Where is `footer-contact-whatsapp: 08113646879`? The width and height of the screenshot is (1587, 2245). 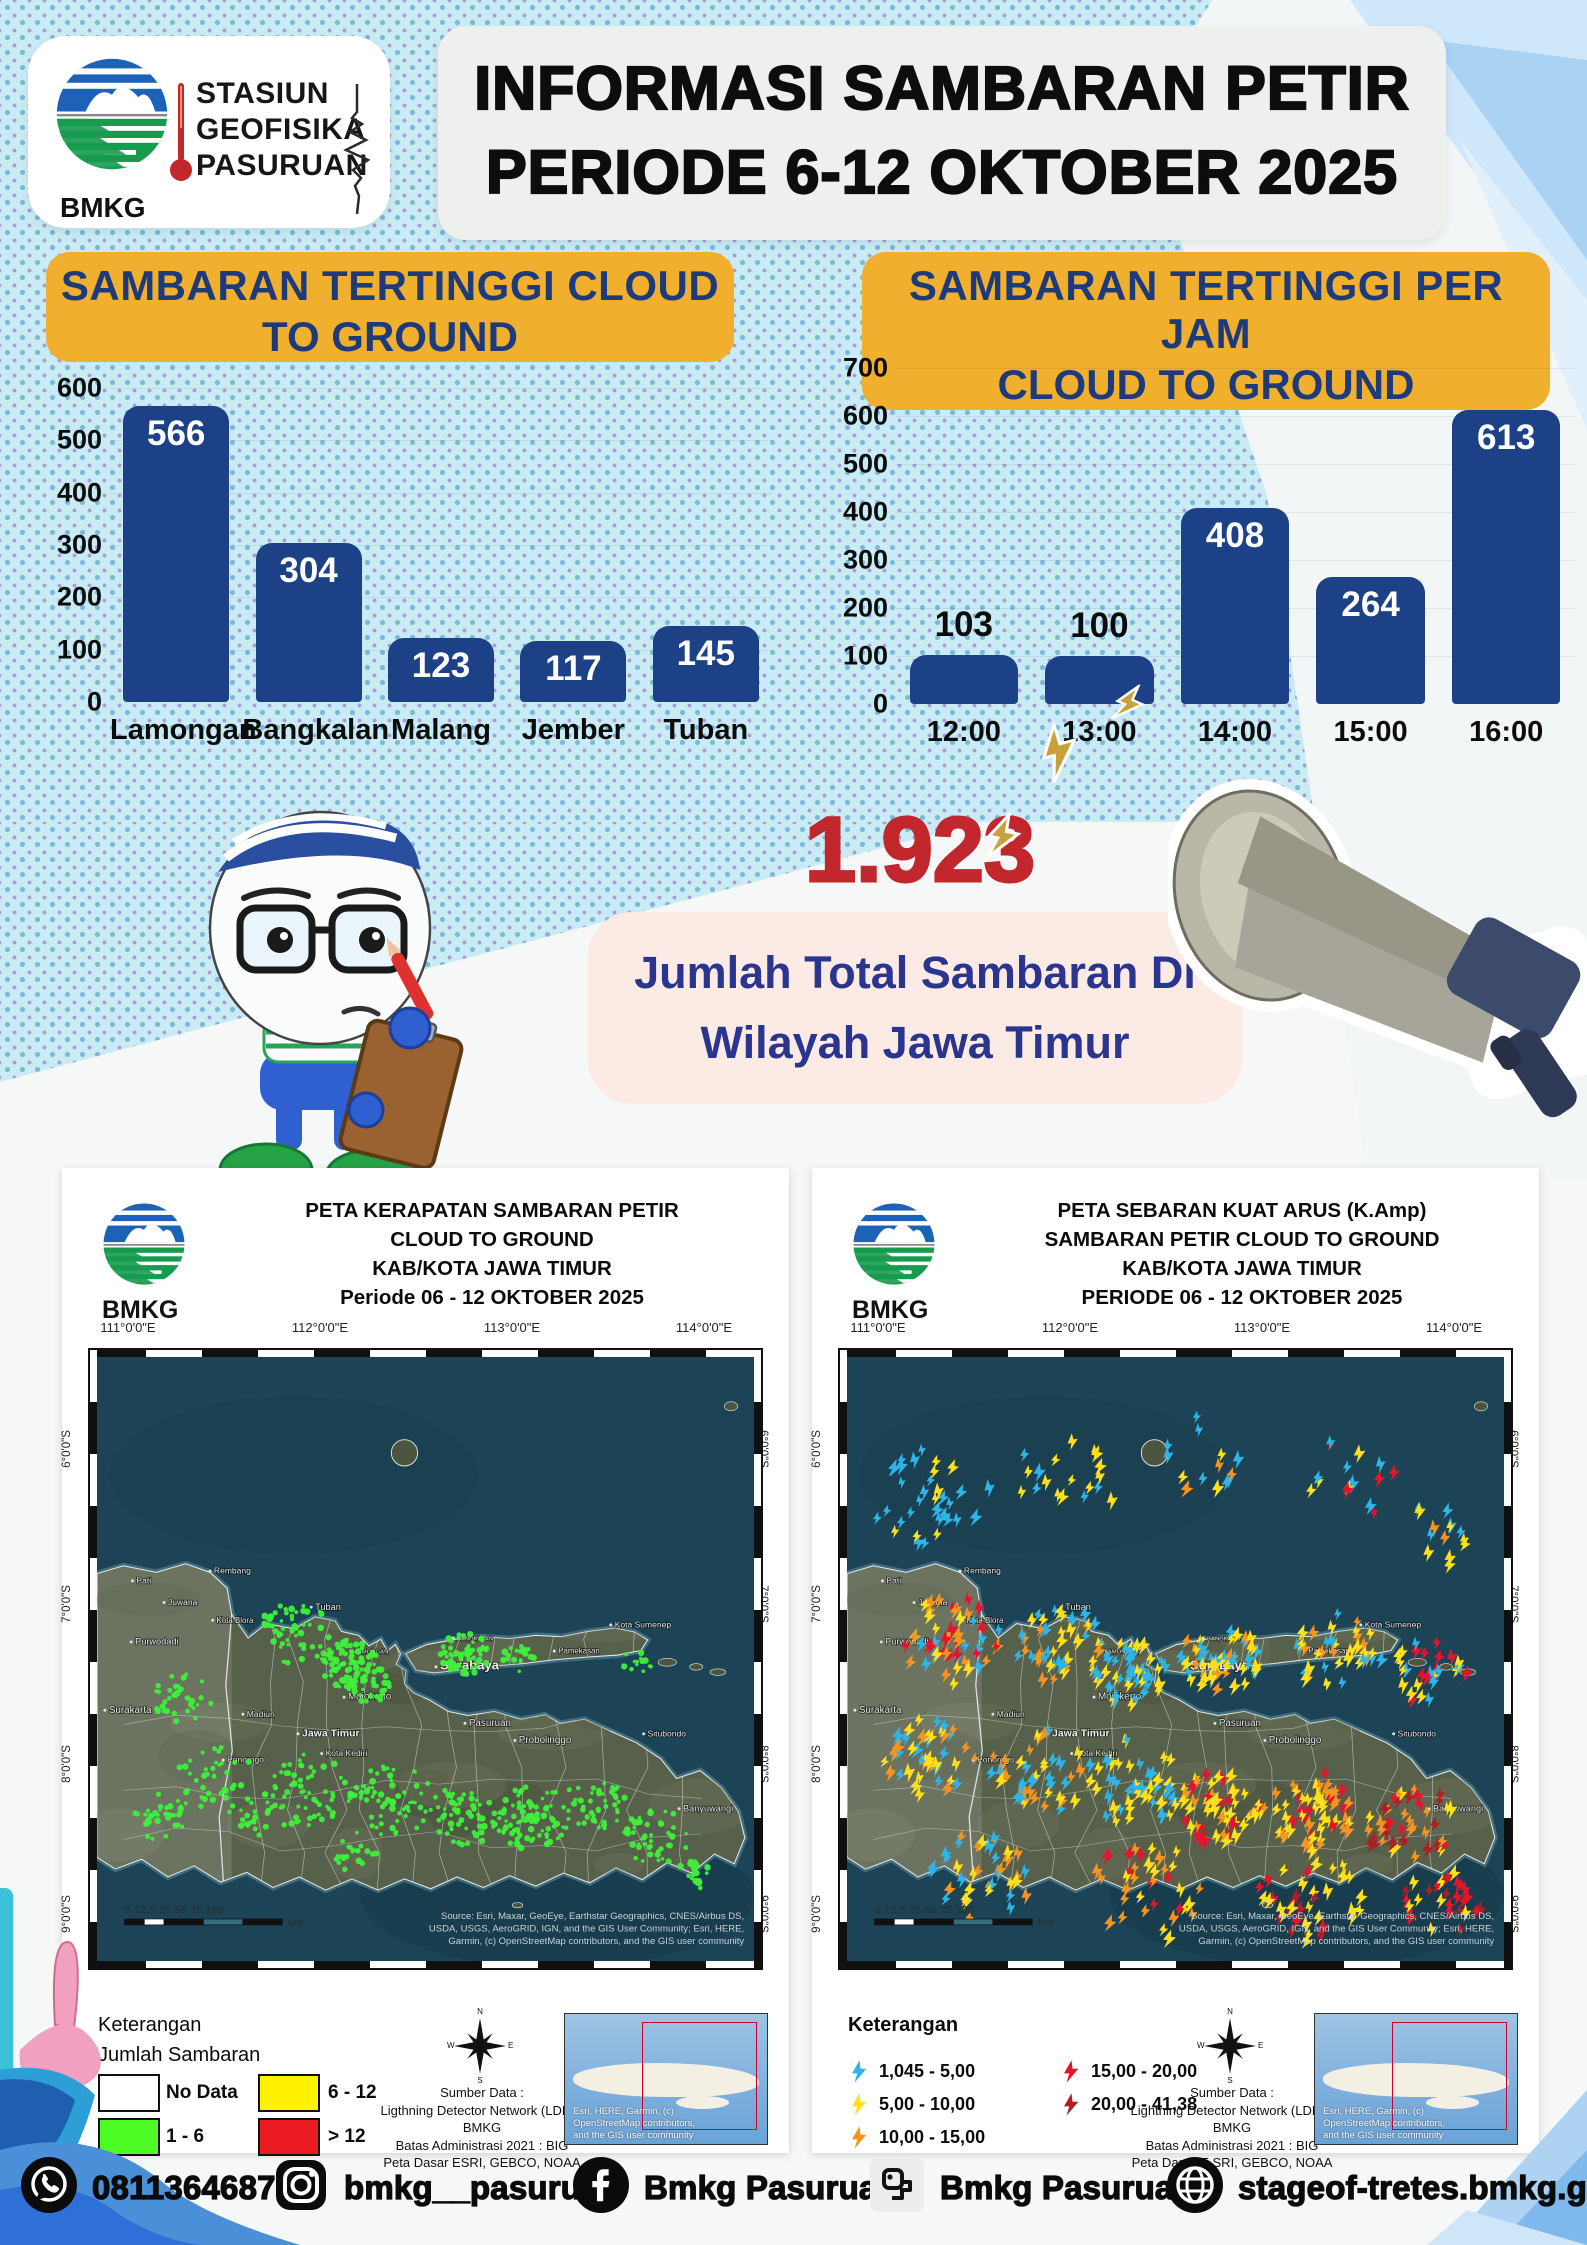 footer-contact-whatsapp: 08113646879 is located at coordinates (157, 2187).